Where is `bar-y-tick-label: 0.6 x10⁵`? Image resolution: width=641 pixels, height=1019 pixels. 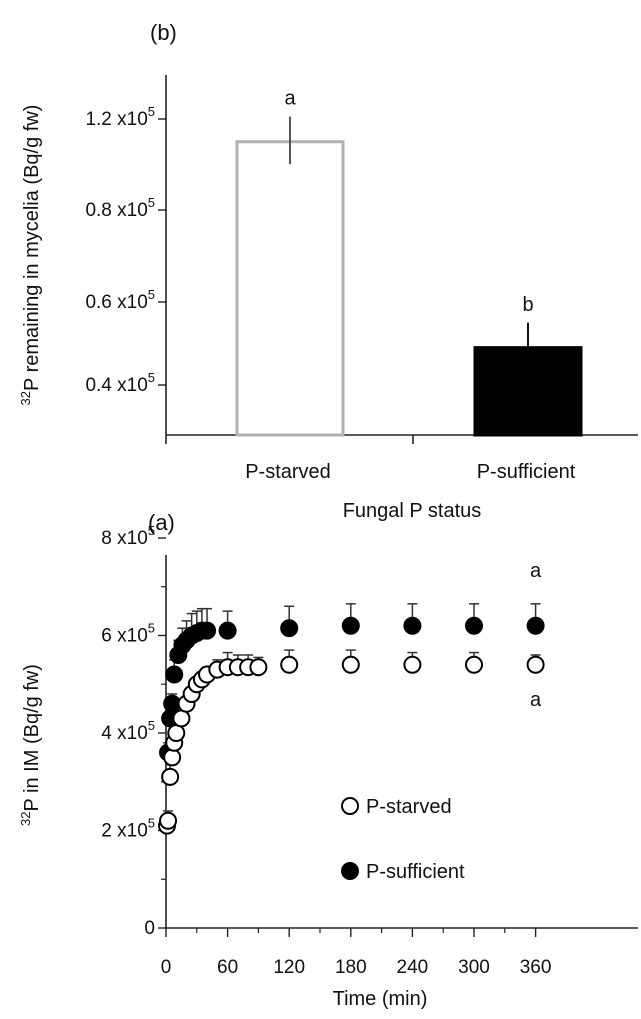 bar-y-tick-label: 0.6 x10⁵ is located at coordinates (120, 300).